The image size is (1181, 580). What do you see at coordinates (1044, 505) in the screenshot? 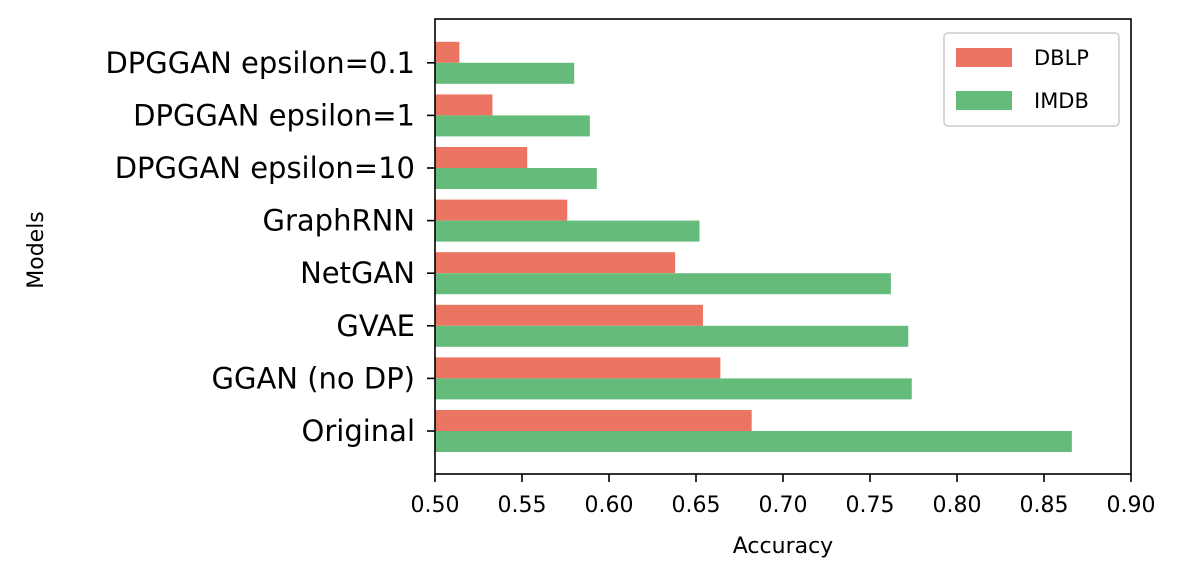
I see `x-tick-label: 0.85` at bounding box center [1044, 505].